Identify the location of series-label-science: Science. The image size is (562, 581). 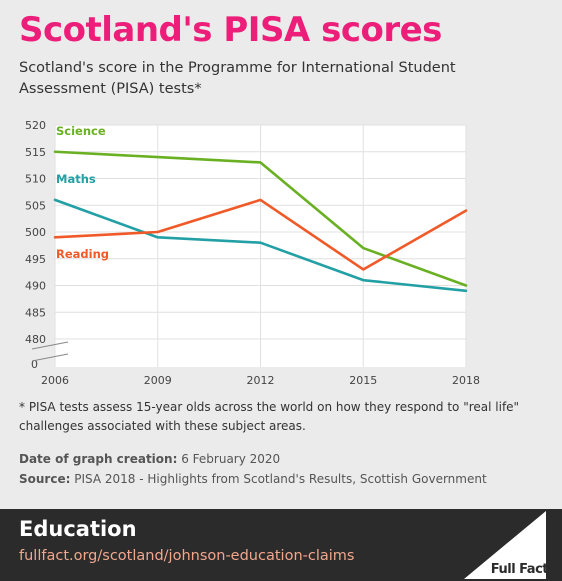
(81, 131).